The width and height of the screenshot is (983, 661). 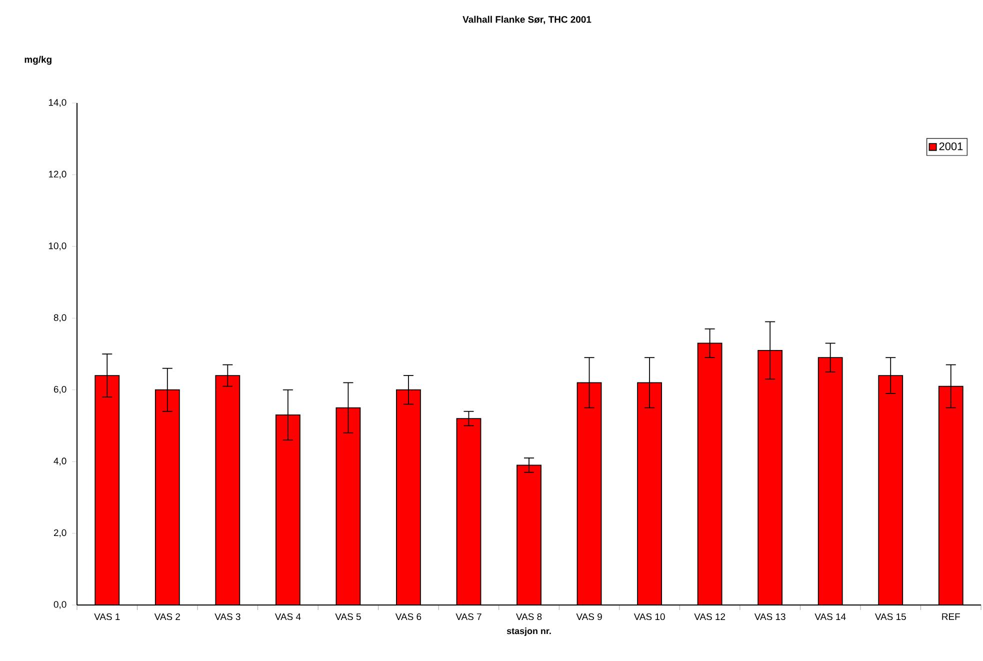 What do you see at coordinates (57, 103) in the screenshot?
I see `y-tick-label: 14,0` at bounding box center [57, 103].